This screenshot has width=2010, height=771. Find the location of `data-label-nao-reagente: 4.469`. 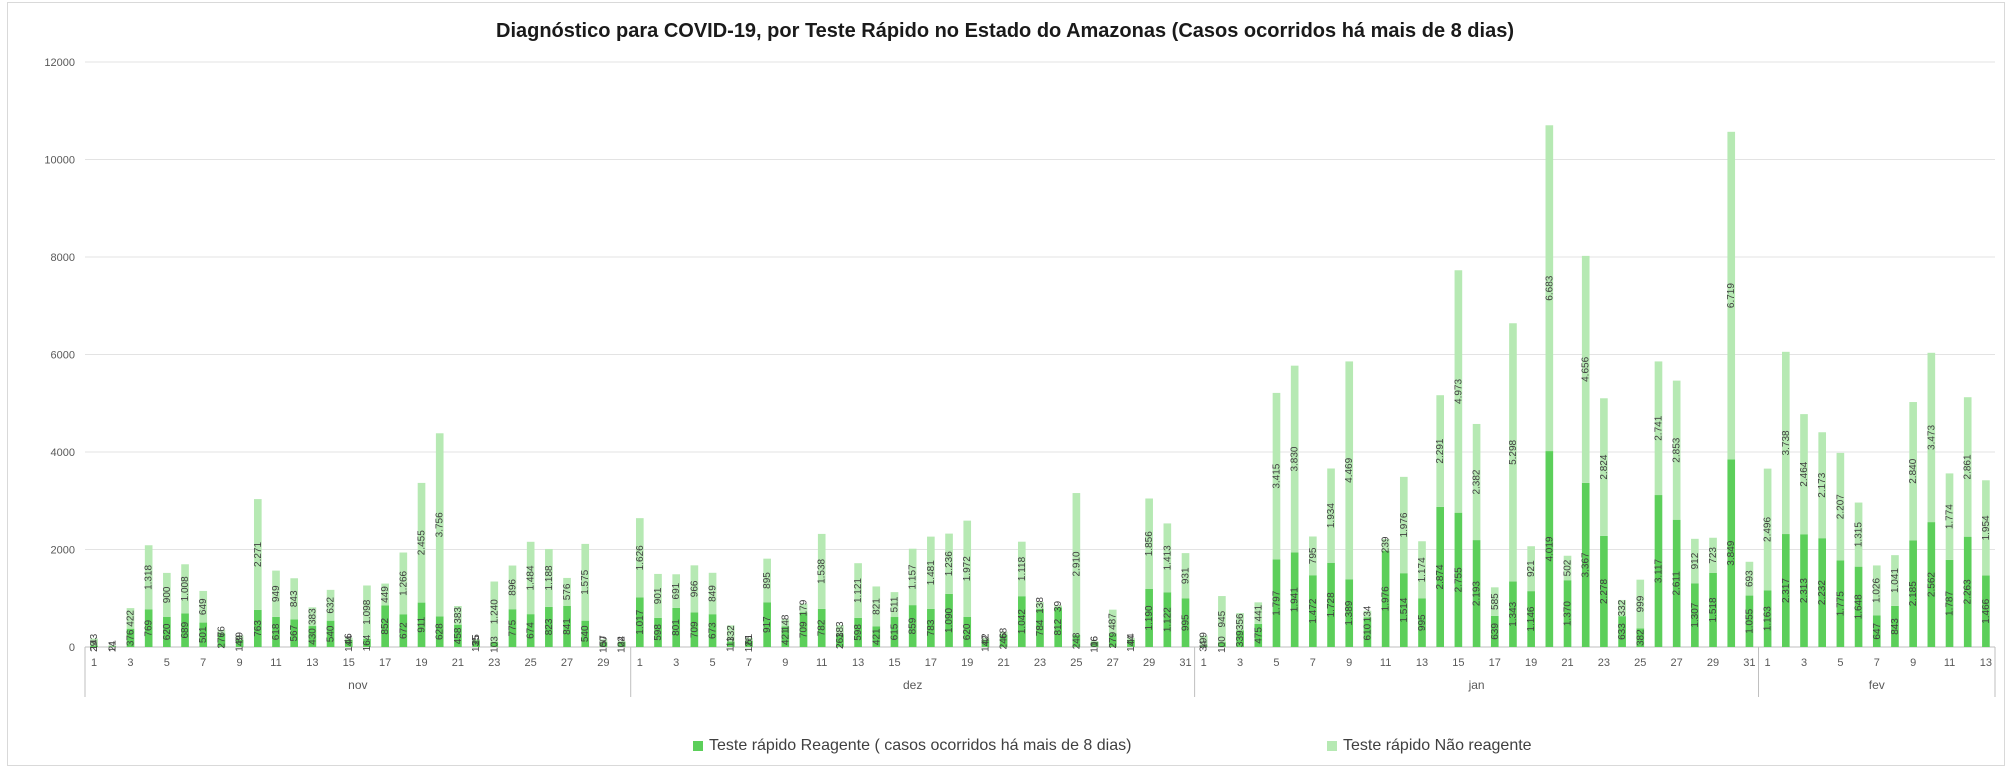

data-label-nao-reagente: 4.469 is located at coordinates (1349, 469).